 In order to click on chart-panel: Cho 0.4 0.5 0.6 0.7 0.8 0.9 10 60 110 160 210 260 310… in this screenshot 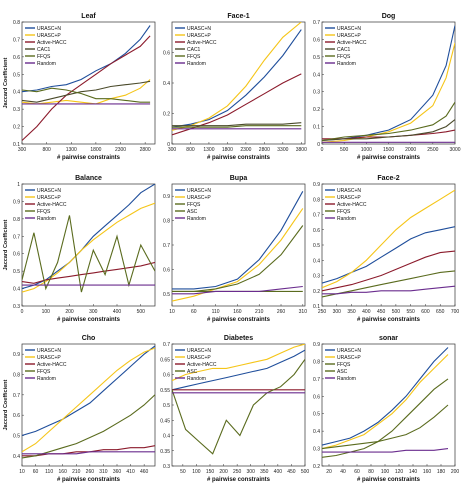, I will do `click(79, 409)`.